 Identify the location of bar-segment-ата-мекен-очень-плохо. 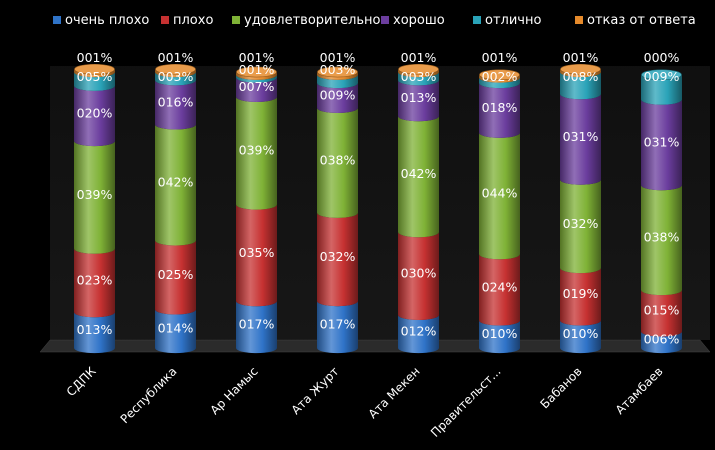
(418, 334).